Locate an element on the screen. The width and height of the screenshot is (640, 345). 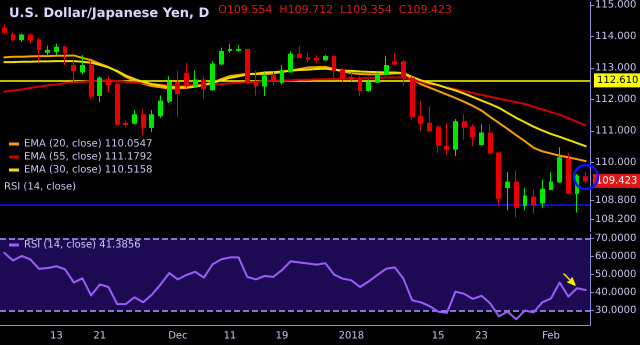
x-tick-label: 13 is located at coordinates (56, 336).